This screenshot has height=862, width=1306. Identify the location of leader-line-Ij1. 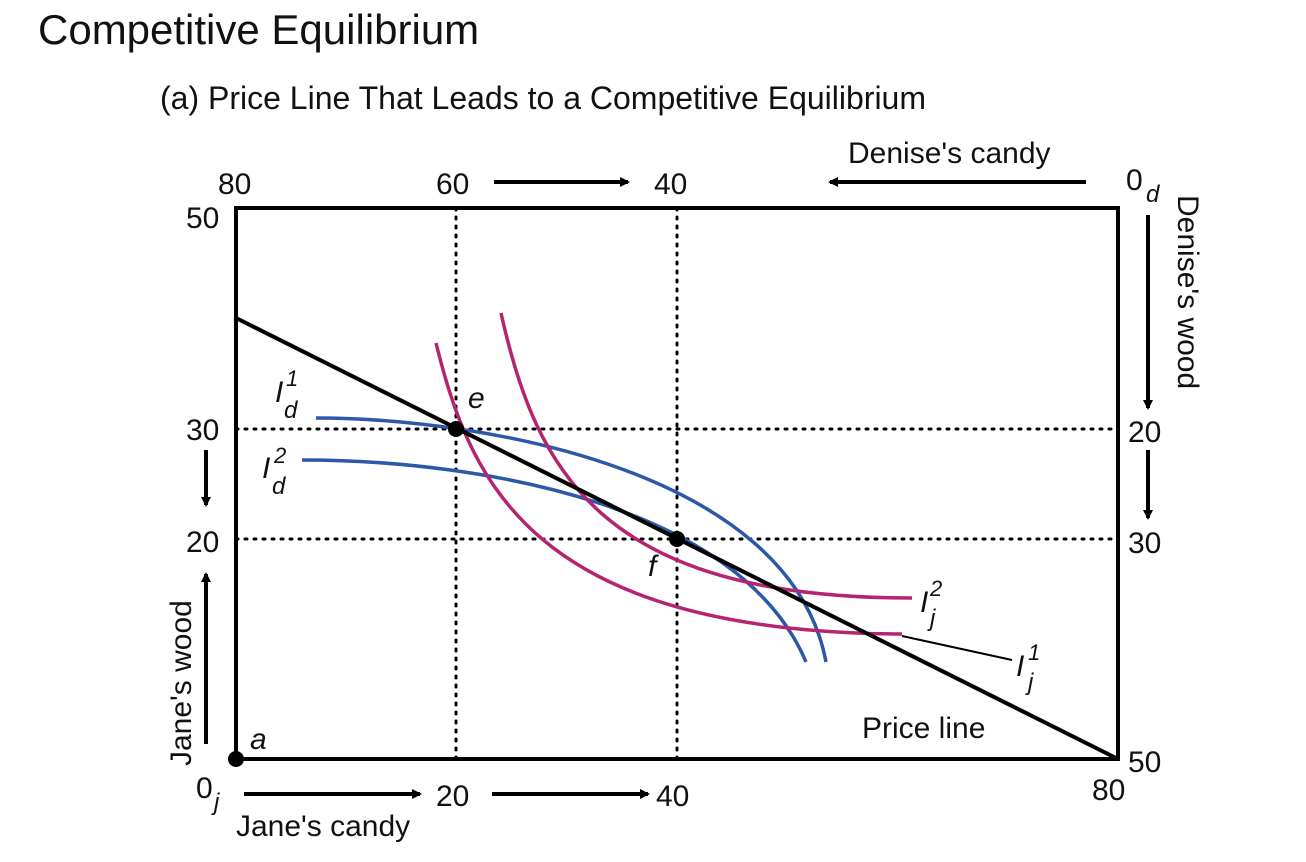
(957, 648).